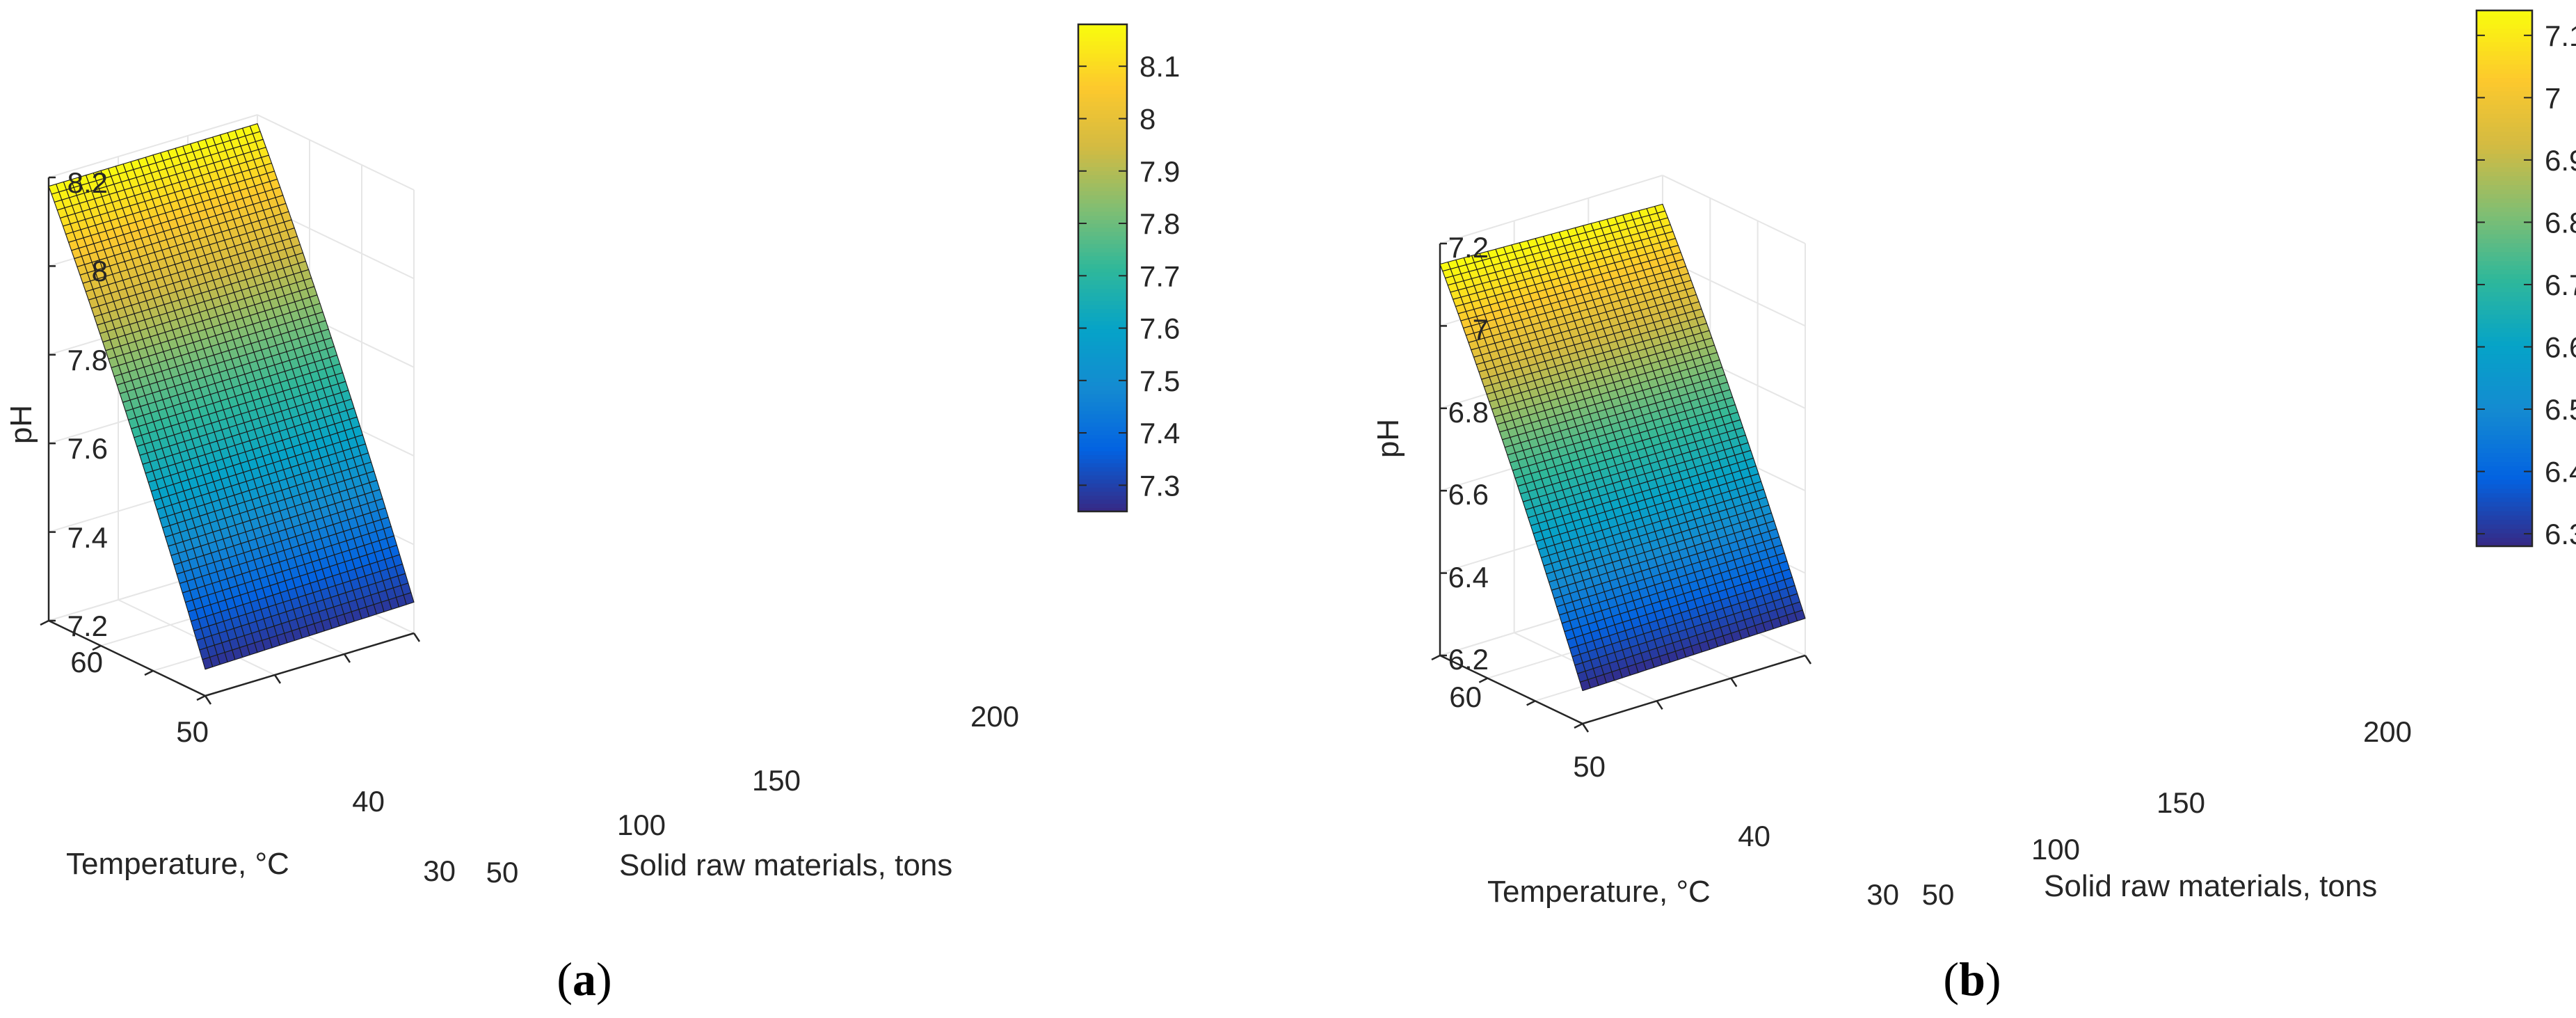  I want to click on colorbar-frame, so click(1102, 268).